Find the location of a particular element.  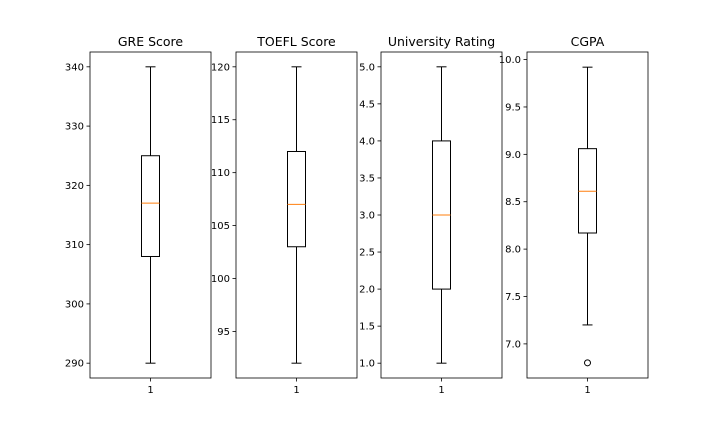

chart-title: University Rating is located at coordinates (441, 41).